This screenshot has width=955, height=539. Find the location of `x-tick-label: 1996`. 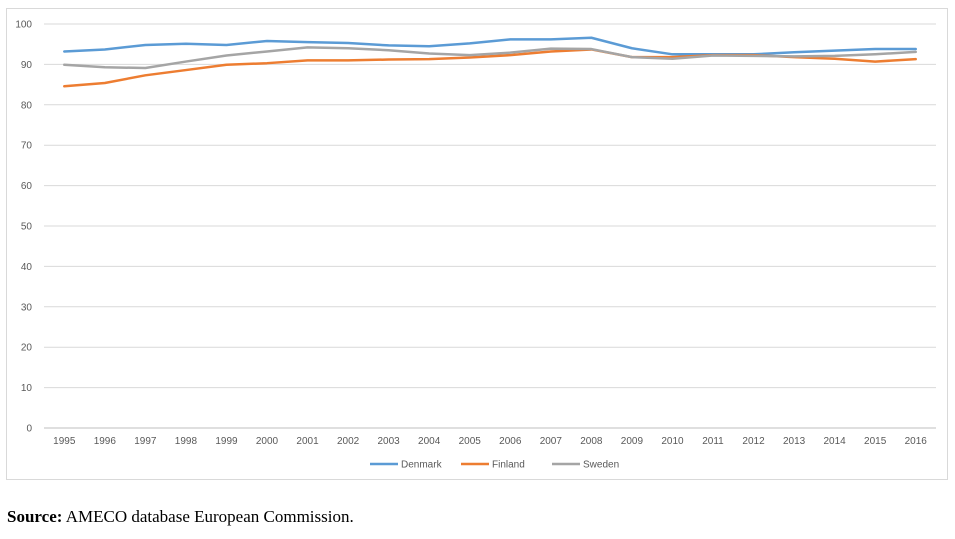

x-tick-label: 1996 is located at coordinates (105, 441).